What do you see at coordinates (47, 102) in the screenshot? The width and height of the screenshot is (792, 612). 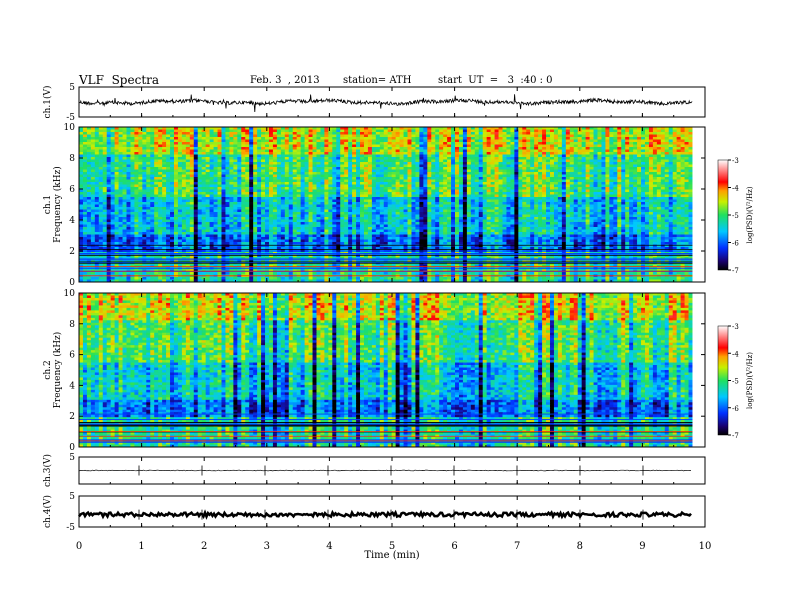 I see `ch1-waveform-ylabel: ch.1(V)` at bounding box center [47, 102].